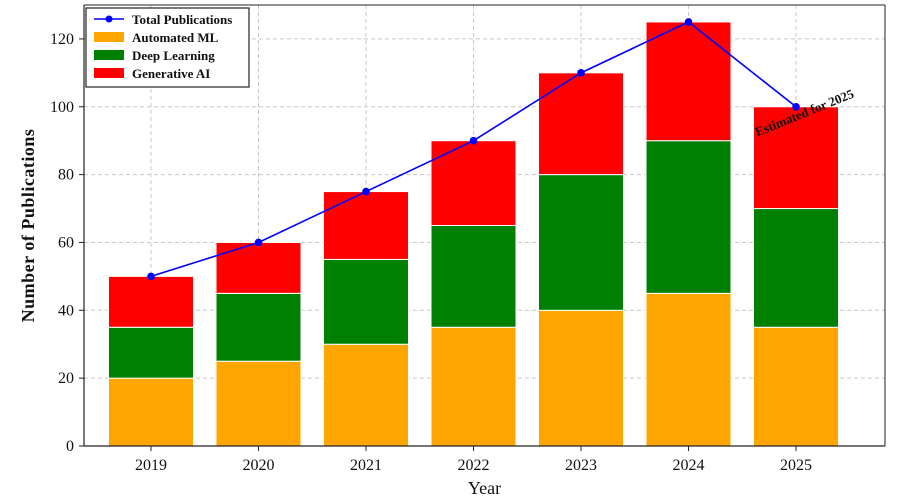 This screenshot has height=504, width=903. Describe the element at coordinates (66, 175) in the screenshot. I see `y-tick-label: 80` at that location.